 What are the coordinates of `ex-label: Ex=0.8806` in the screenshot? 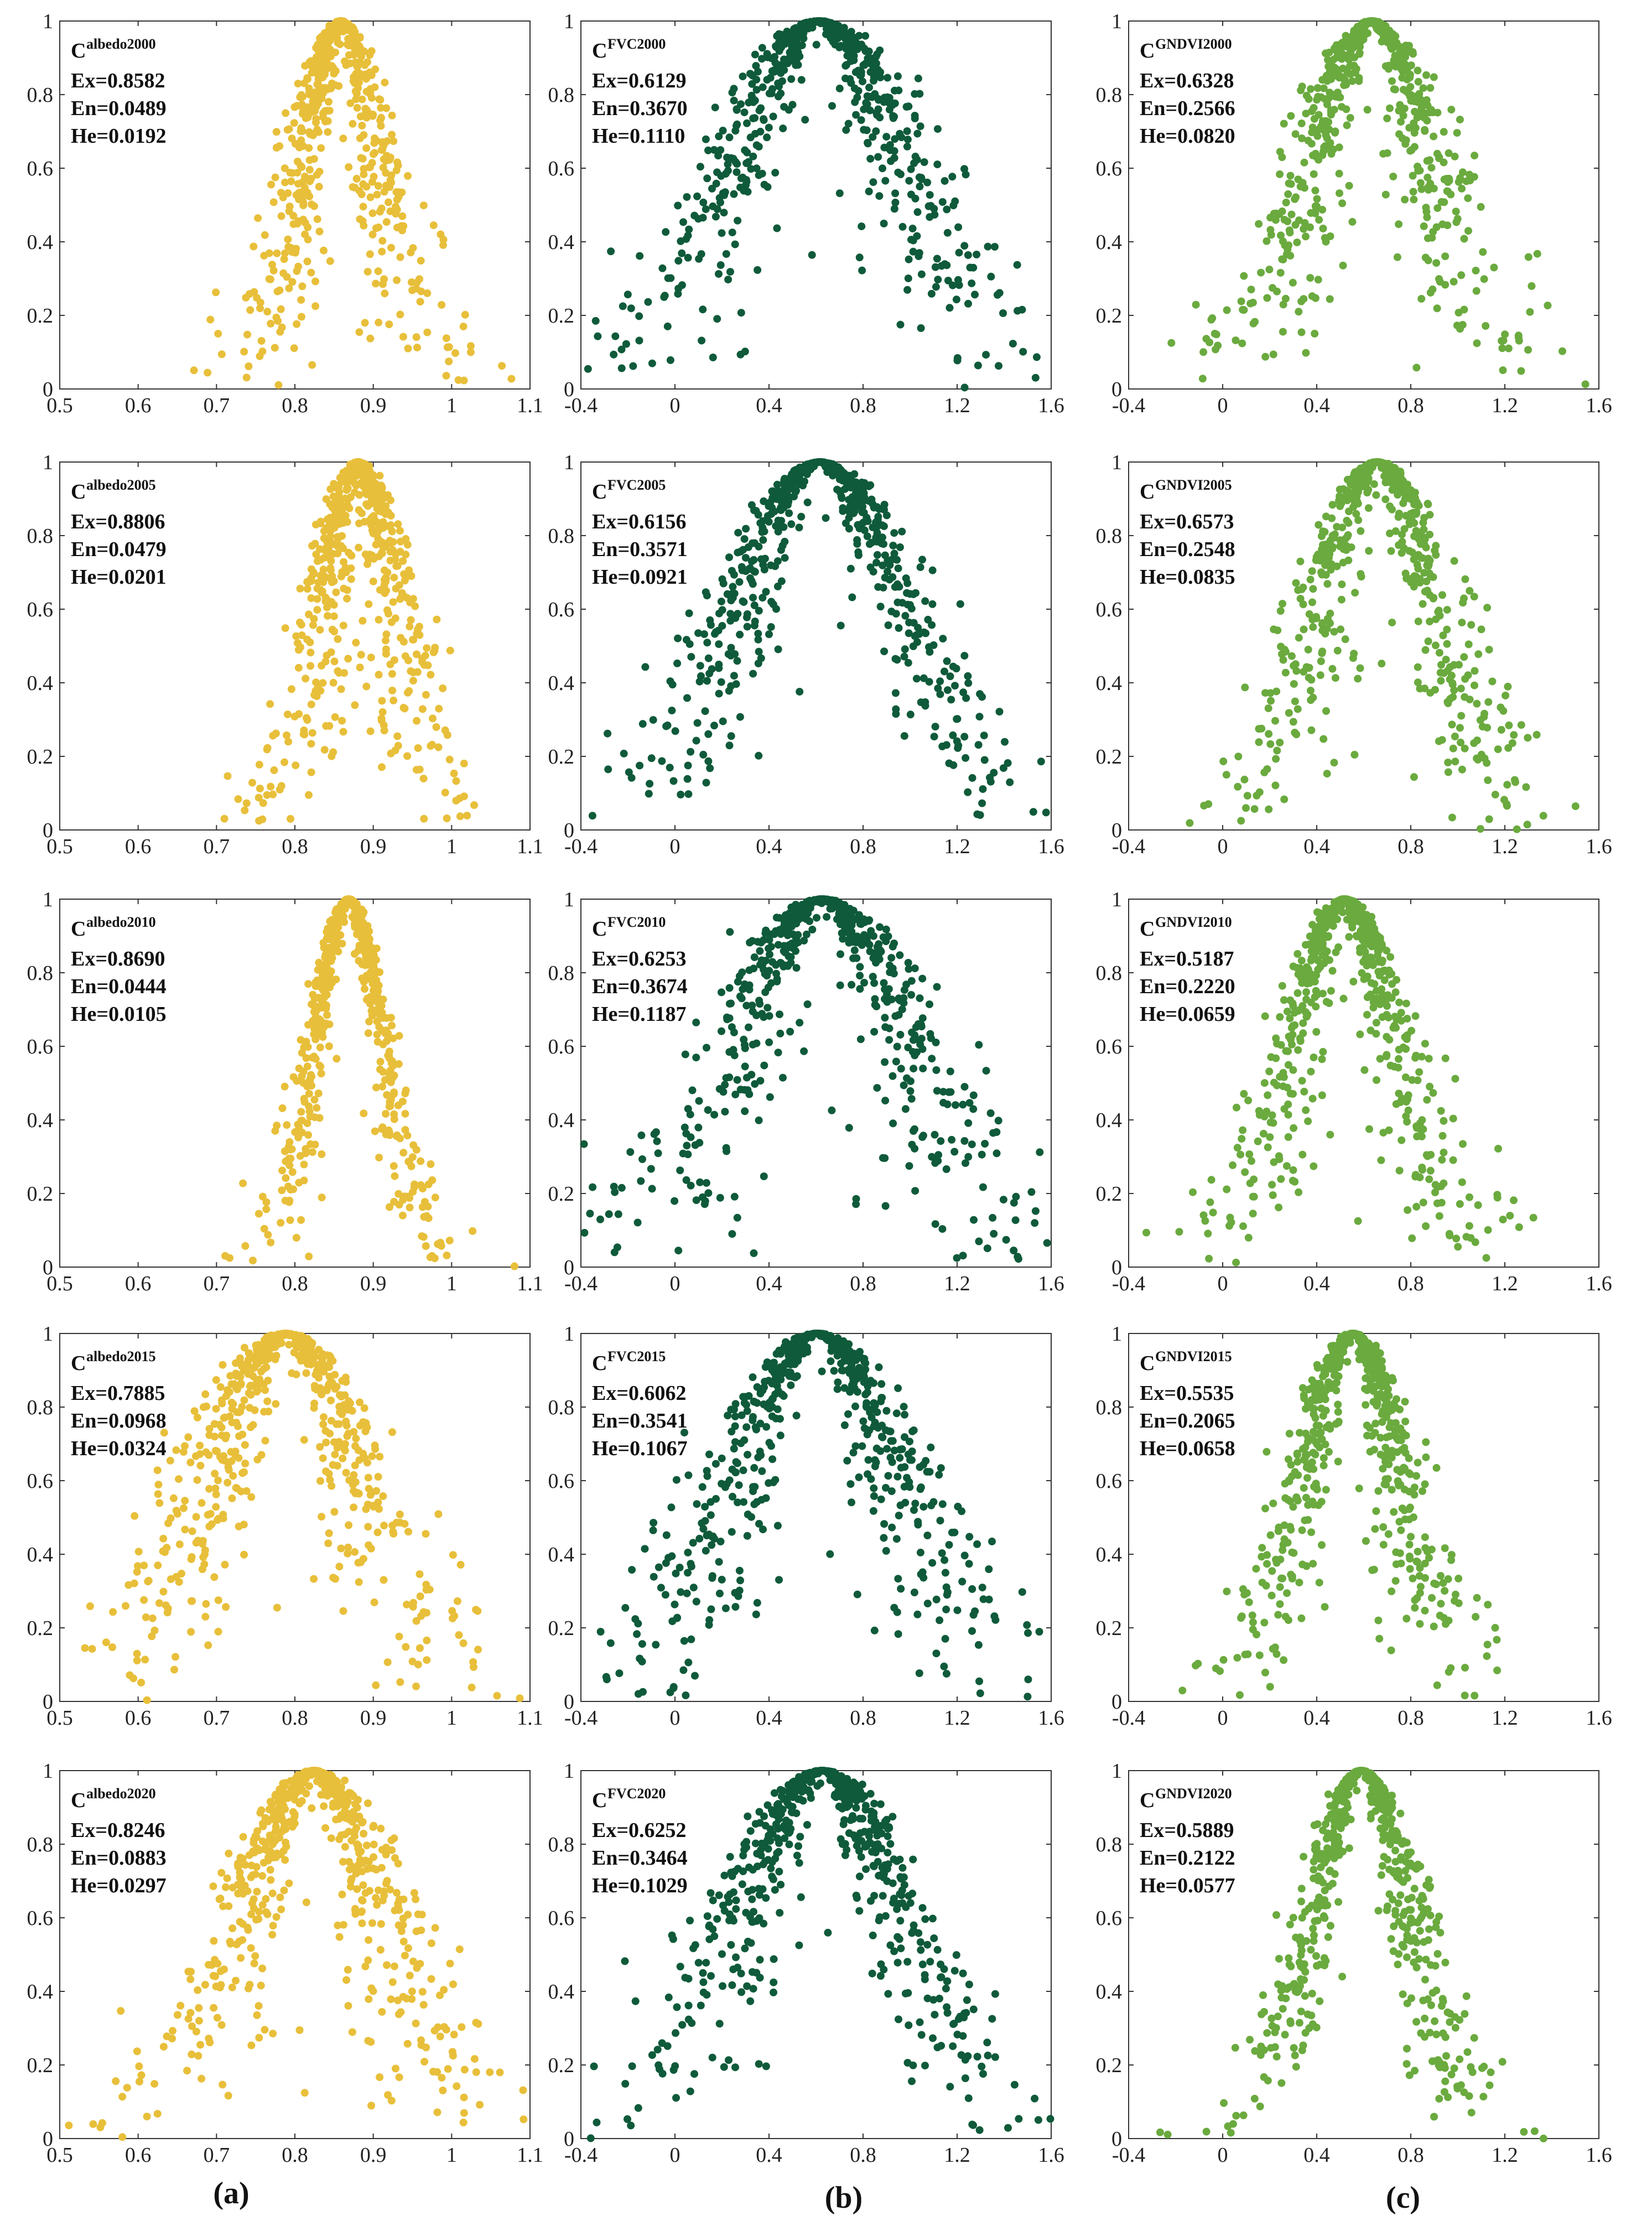 It's located at (118, 521).